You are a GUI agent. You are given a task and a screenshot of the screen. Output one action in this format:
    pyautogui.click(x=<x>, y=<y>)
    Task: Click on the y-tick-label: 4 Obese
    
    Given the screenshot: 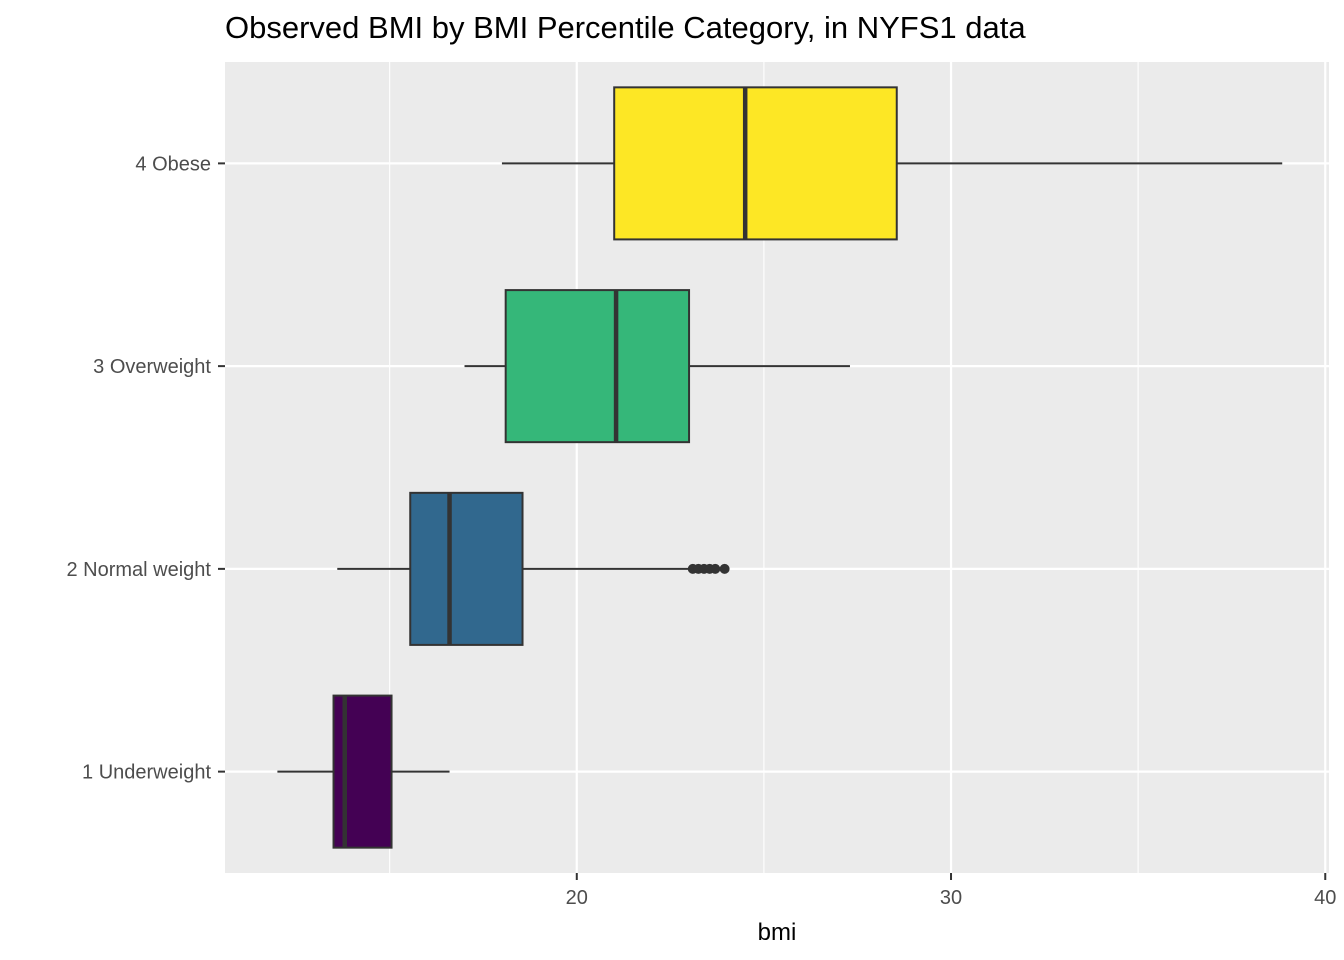 What is the action you would take?
    pyautogui.click(x=173, y=164)
    